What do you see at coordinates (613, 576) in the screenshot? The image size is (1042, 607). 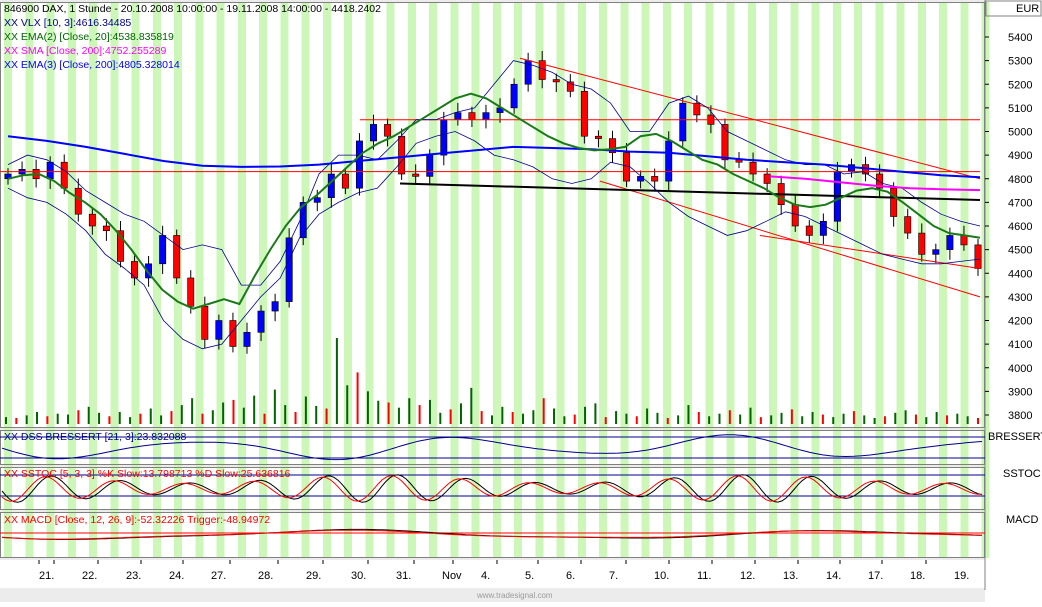 I see `x-tick-label: 7.` at bounding box center [613, 576].